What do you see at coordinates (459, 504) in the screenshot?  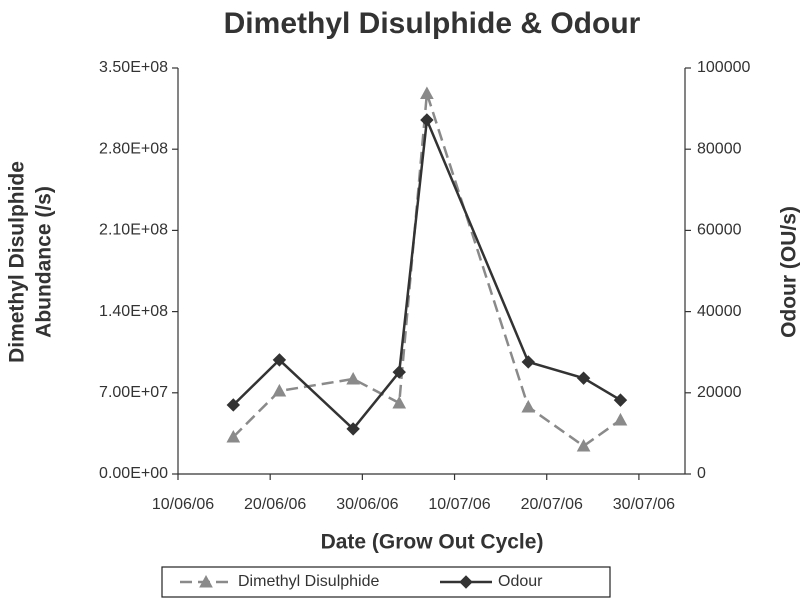 I see `x-tick-label: 10/07/06` at bounding box center [459, 504].